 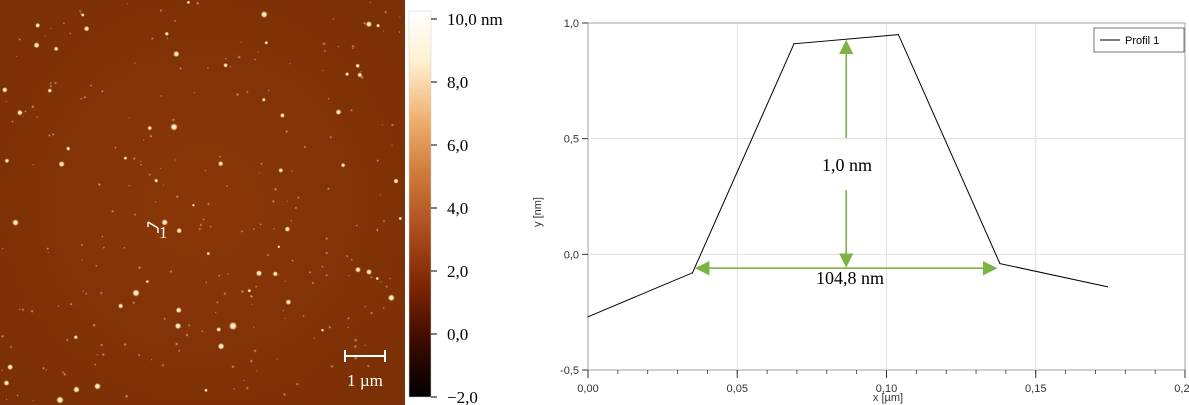 What do you see at coordinates (850, 278) in the screenshot?
I see `width-annotation: 104,8 nm` at bounding box center [850, 278].